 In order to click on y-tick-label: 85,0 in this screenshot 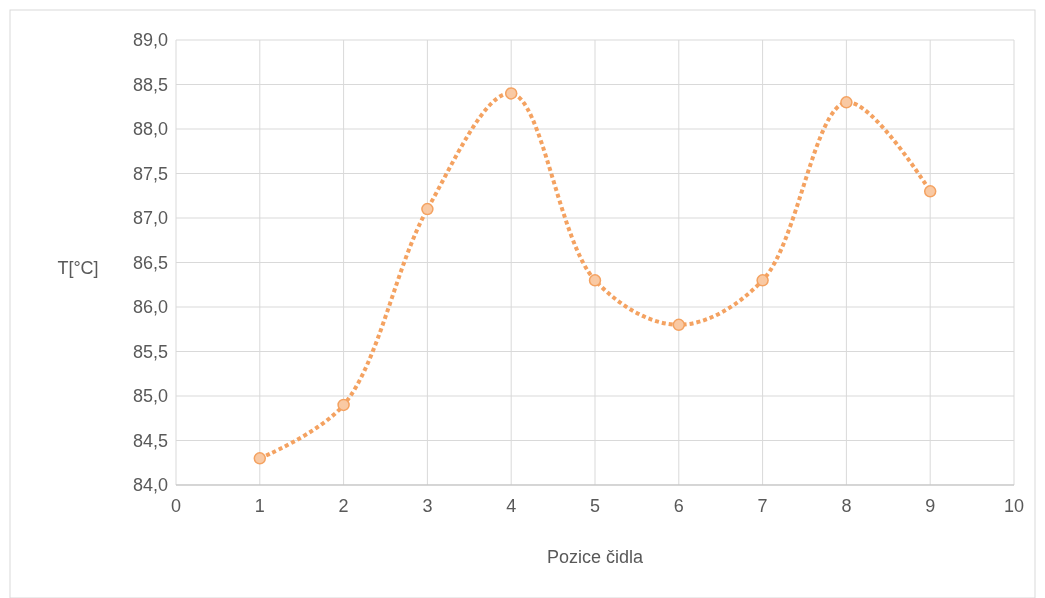, I will do `click(150, 396)`.